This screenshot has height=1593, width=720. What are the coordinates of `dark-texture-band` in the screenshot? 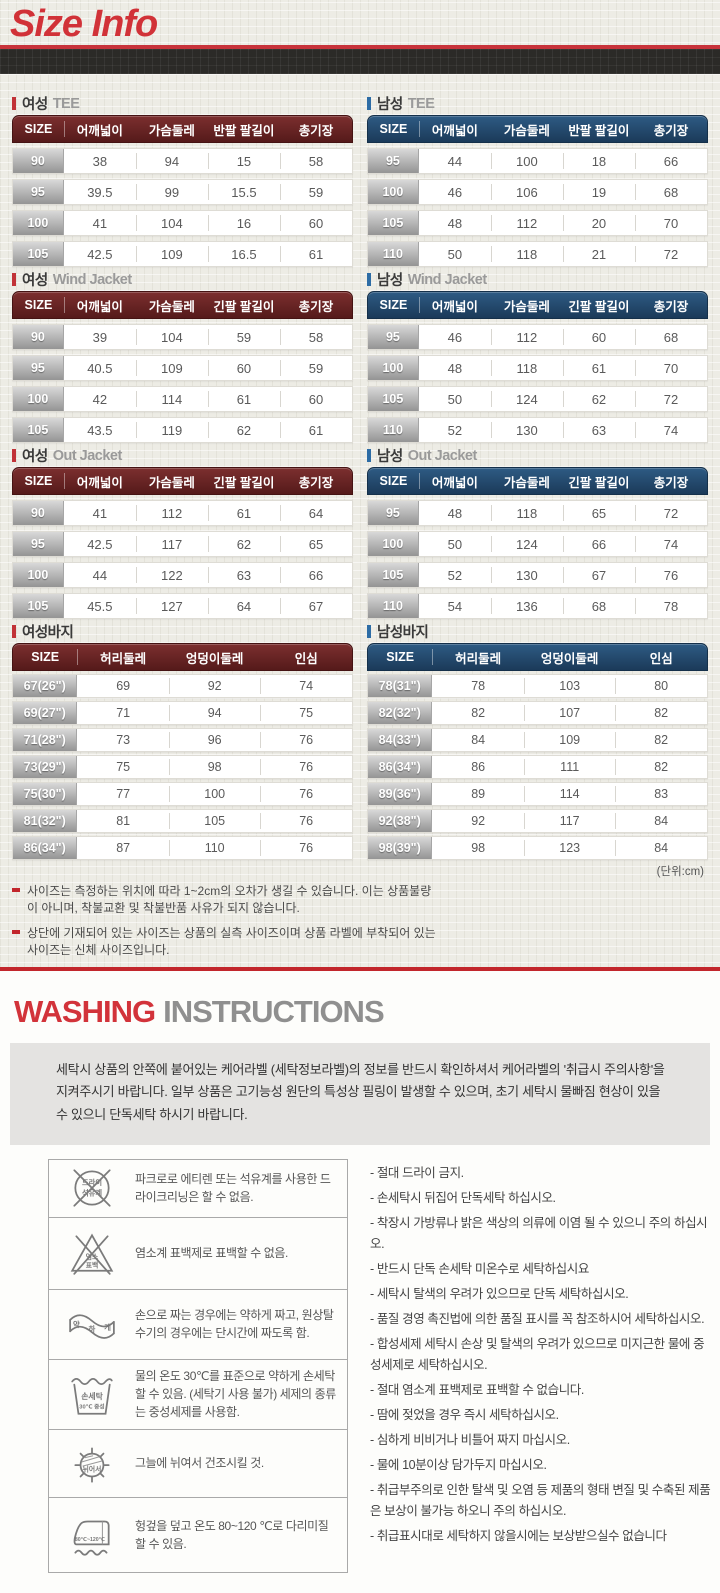 It's located at (360, 61).